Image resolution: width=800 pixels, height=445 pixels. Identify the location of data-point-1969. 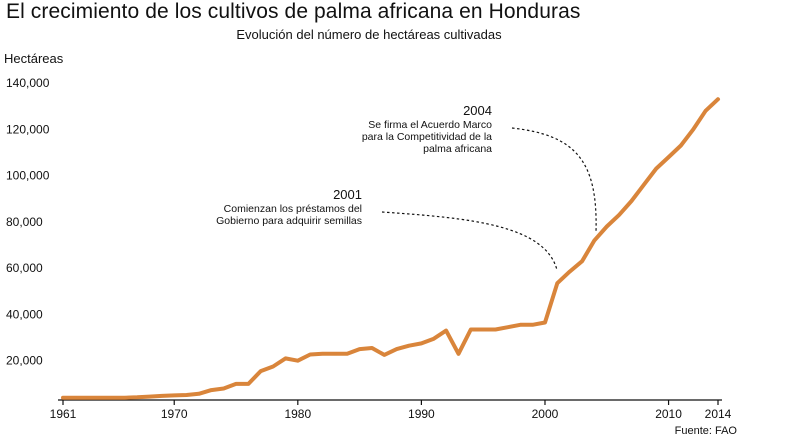
(162, 396).